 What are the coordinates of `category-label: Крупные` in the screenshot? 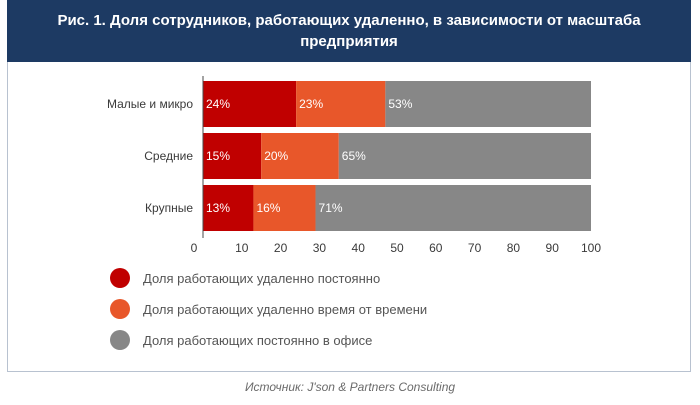 It's located at (169, 208).